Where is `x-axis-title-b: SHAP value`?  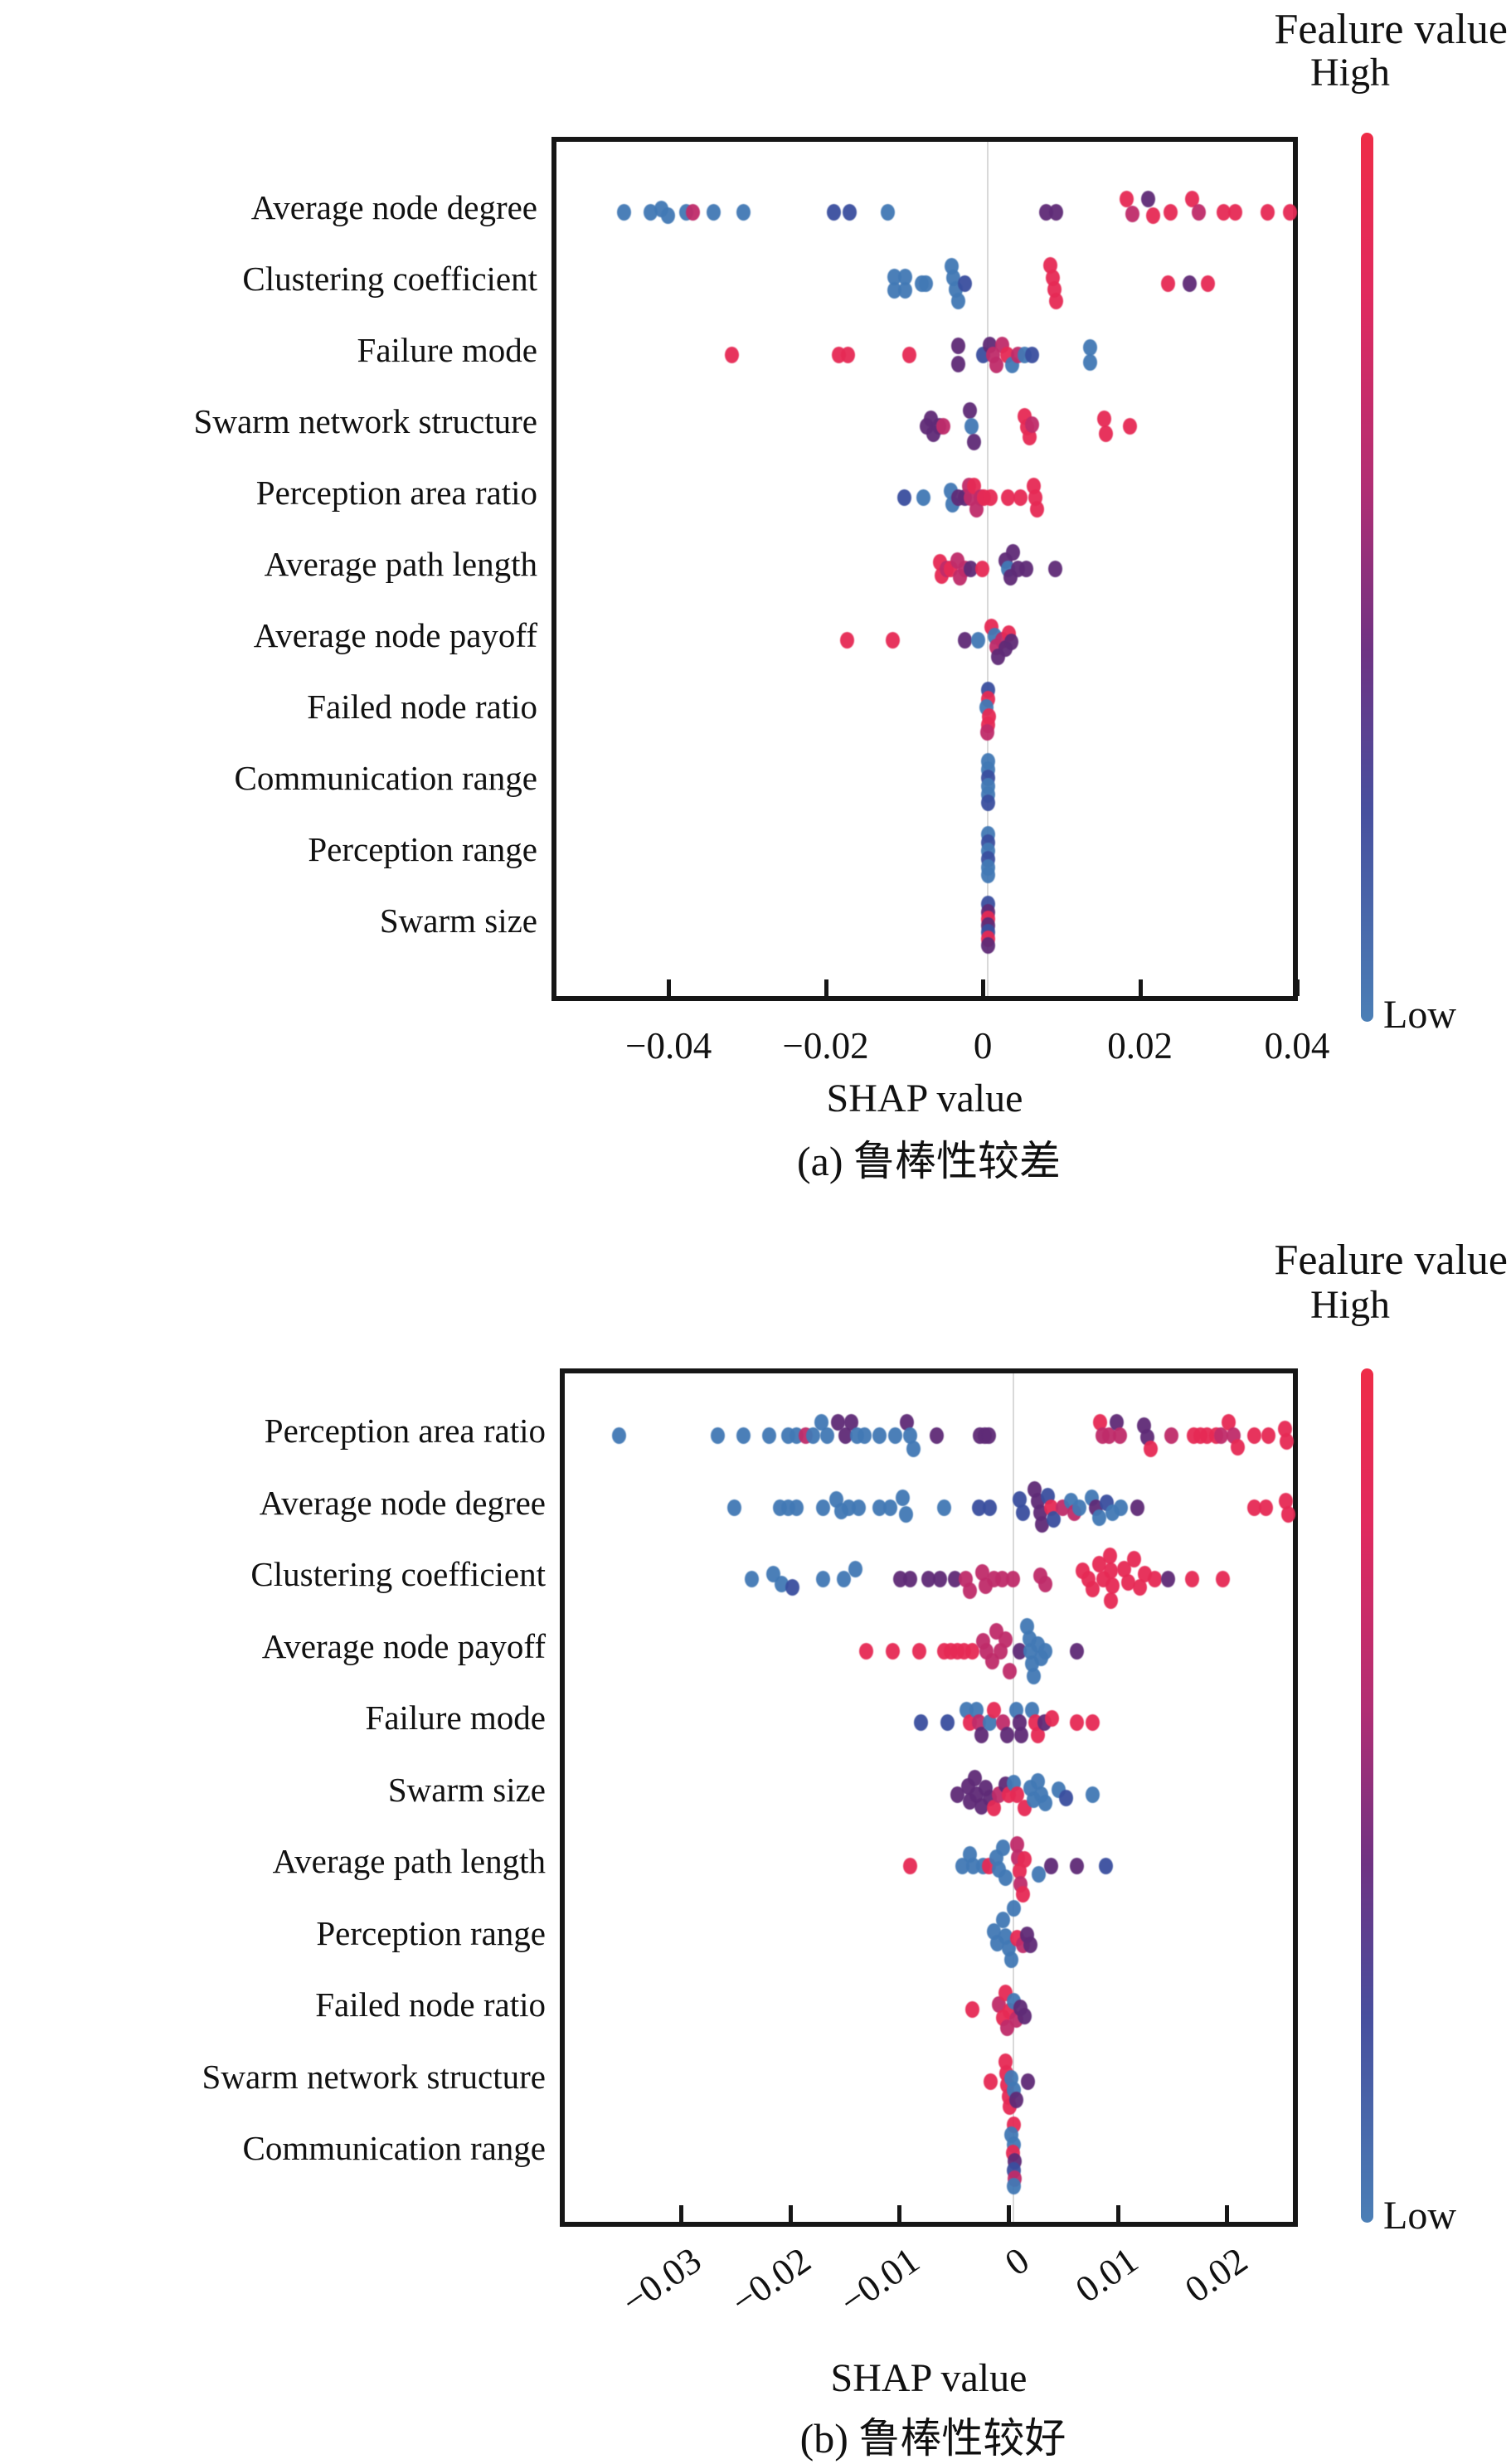 x-axis-title-b: SHAP value is located at coordinates (929, 2378).